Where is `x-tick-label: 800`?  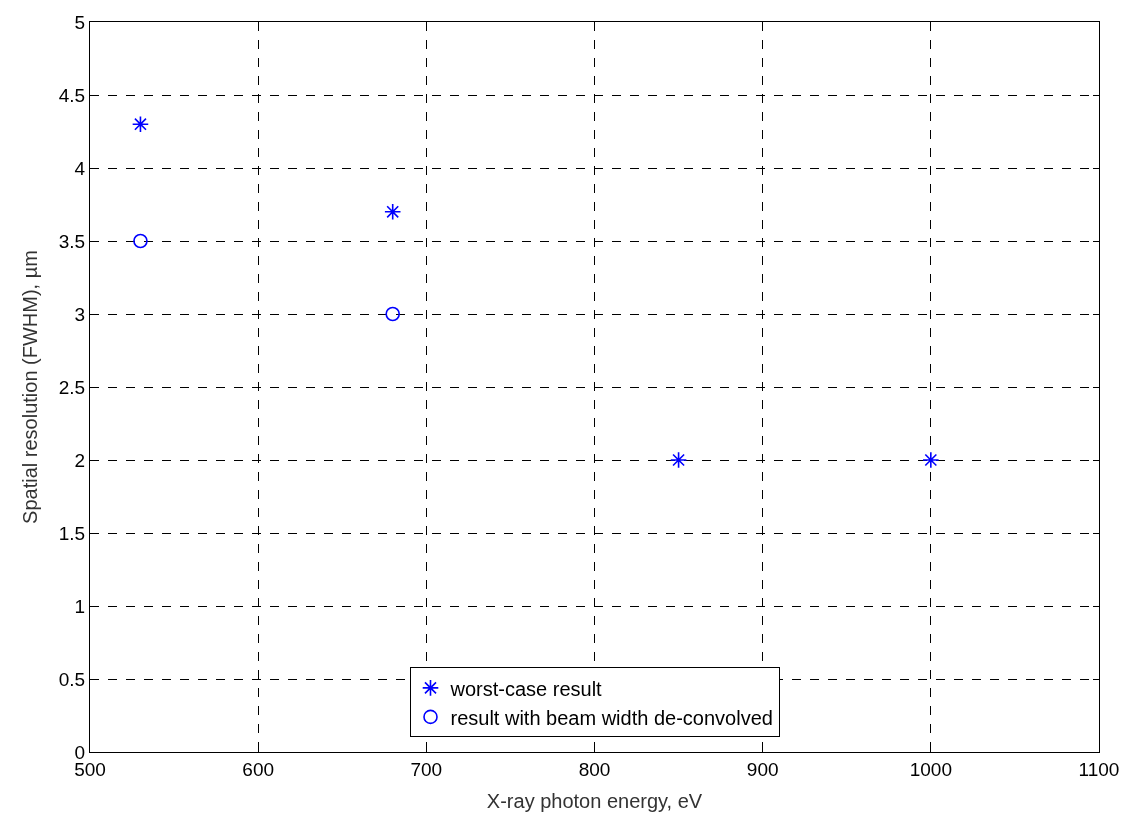 x-tick-label: 800 is located at coordinates (594, 769).